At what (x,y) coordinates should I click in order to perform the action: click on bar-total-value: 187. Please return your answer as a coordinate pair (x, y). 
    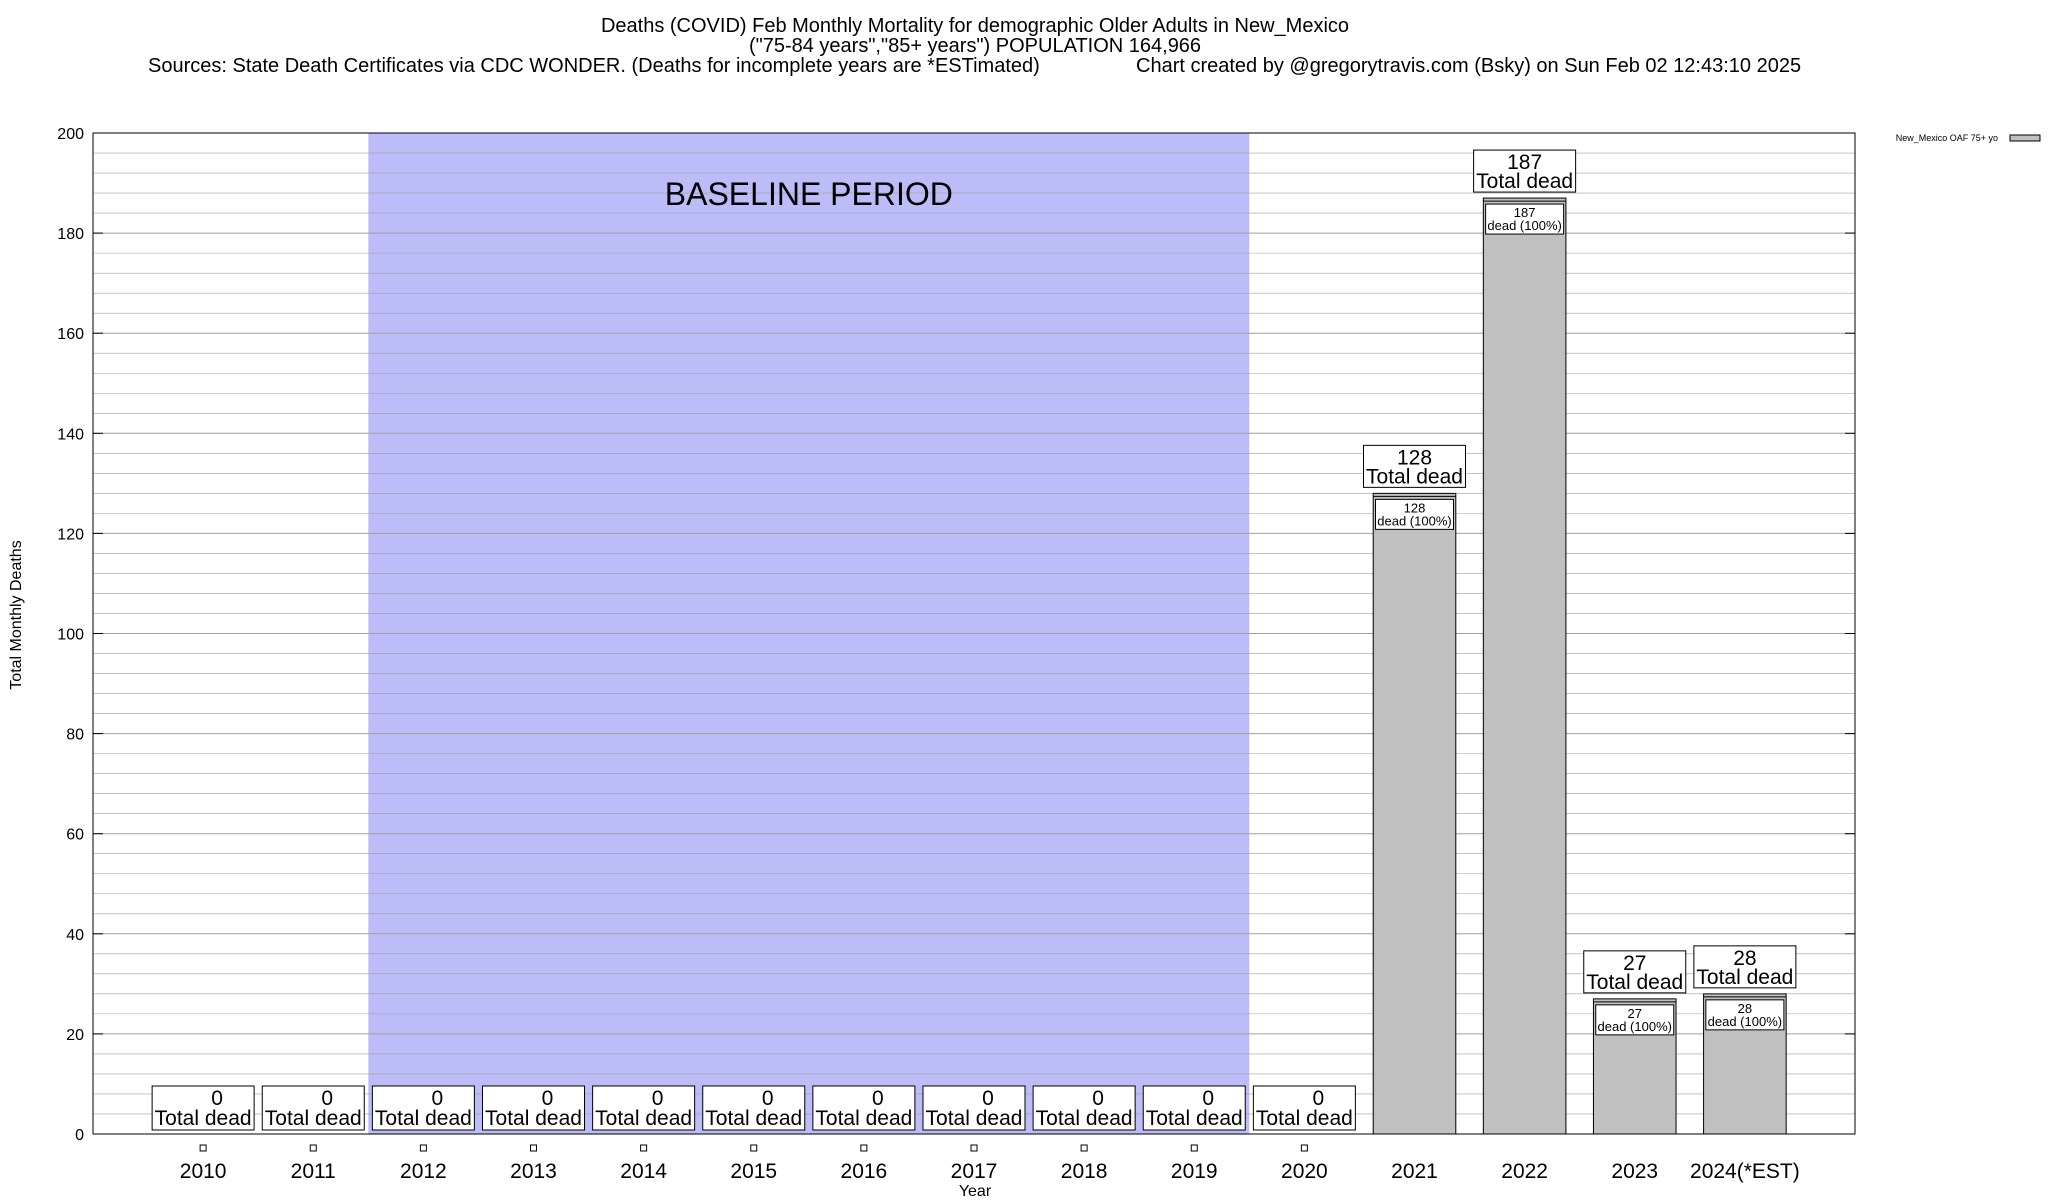
    Looking at the image, I should click on (1524, 162).